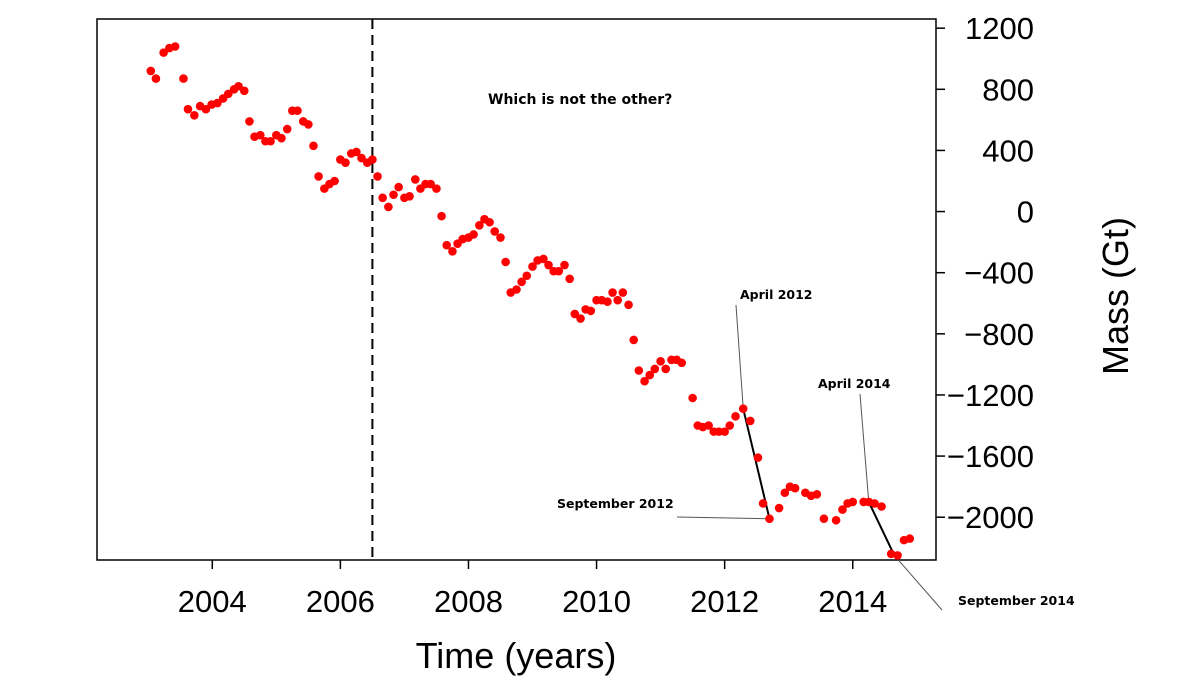 The height and width of the screenshot is (689, 1200). I want to click on y-axis: 1200 800 400 0 −400 −800 −1200 −1600 −2000, so click(985, 273).